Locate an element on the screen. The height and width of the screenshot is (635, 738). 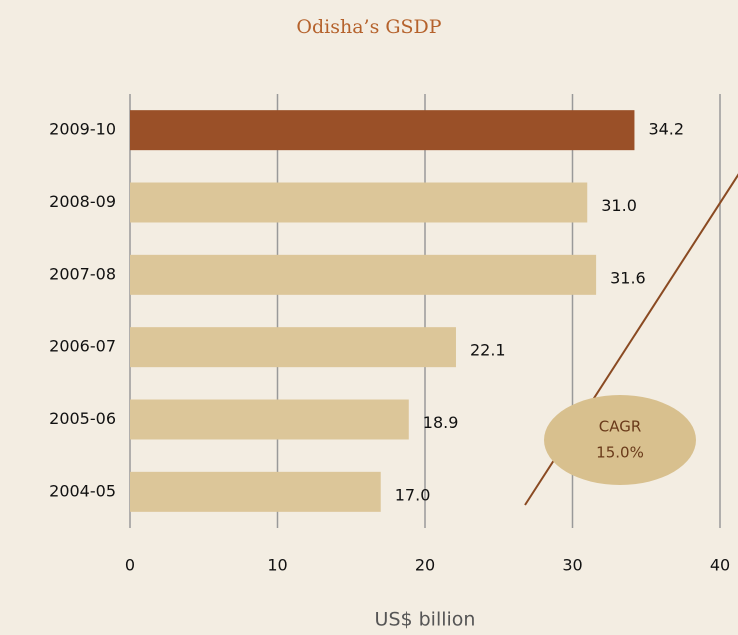
y-tick-label: 2007-08 is located at coordinates (82, 273).